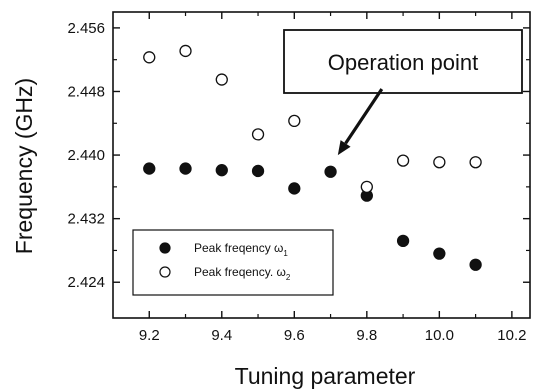 The height and width of the screenshot is (390, 534). I want to click on x-tick-label: 9.2, so click(149, 335).